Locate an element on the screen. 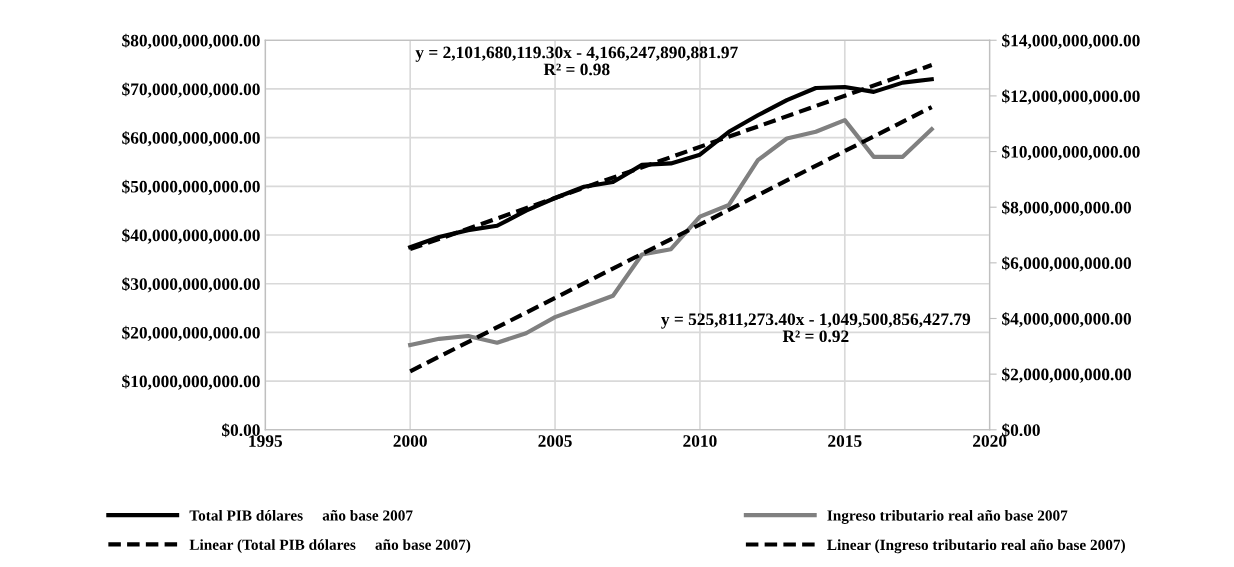  y2-tick-label: $8,000,000,000.00 is located at coordinates (1067, 208).